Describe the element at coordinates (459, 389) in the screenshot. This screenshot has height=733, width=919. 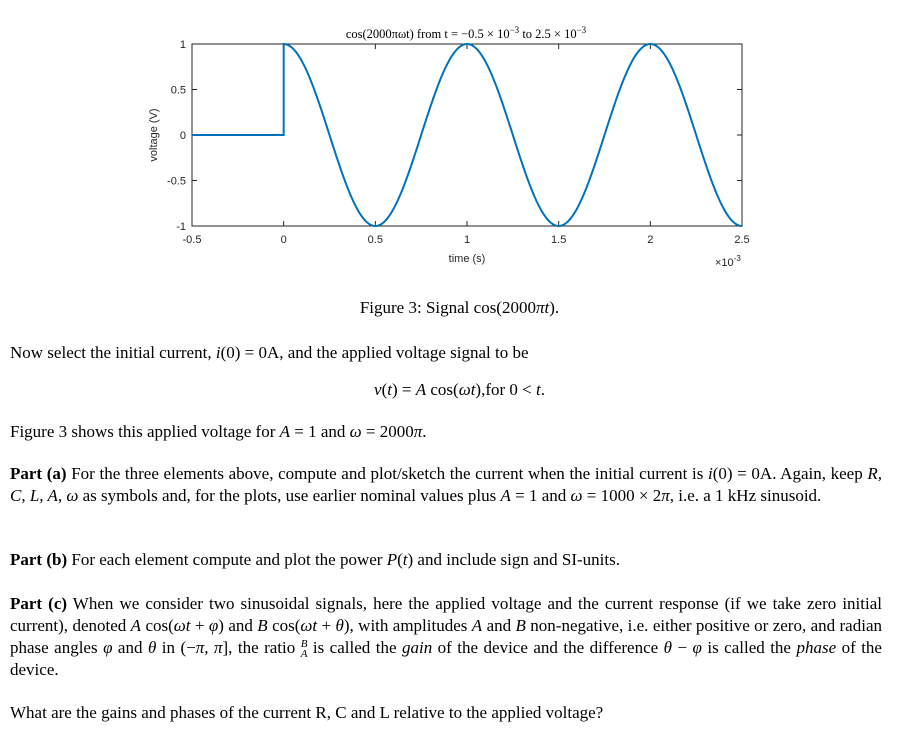
I see `equation-vt: v(t) = A cos(ωt),for 0 < t.` at that location.